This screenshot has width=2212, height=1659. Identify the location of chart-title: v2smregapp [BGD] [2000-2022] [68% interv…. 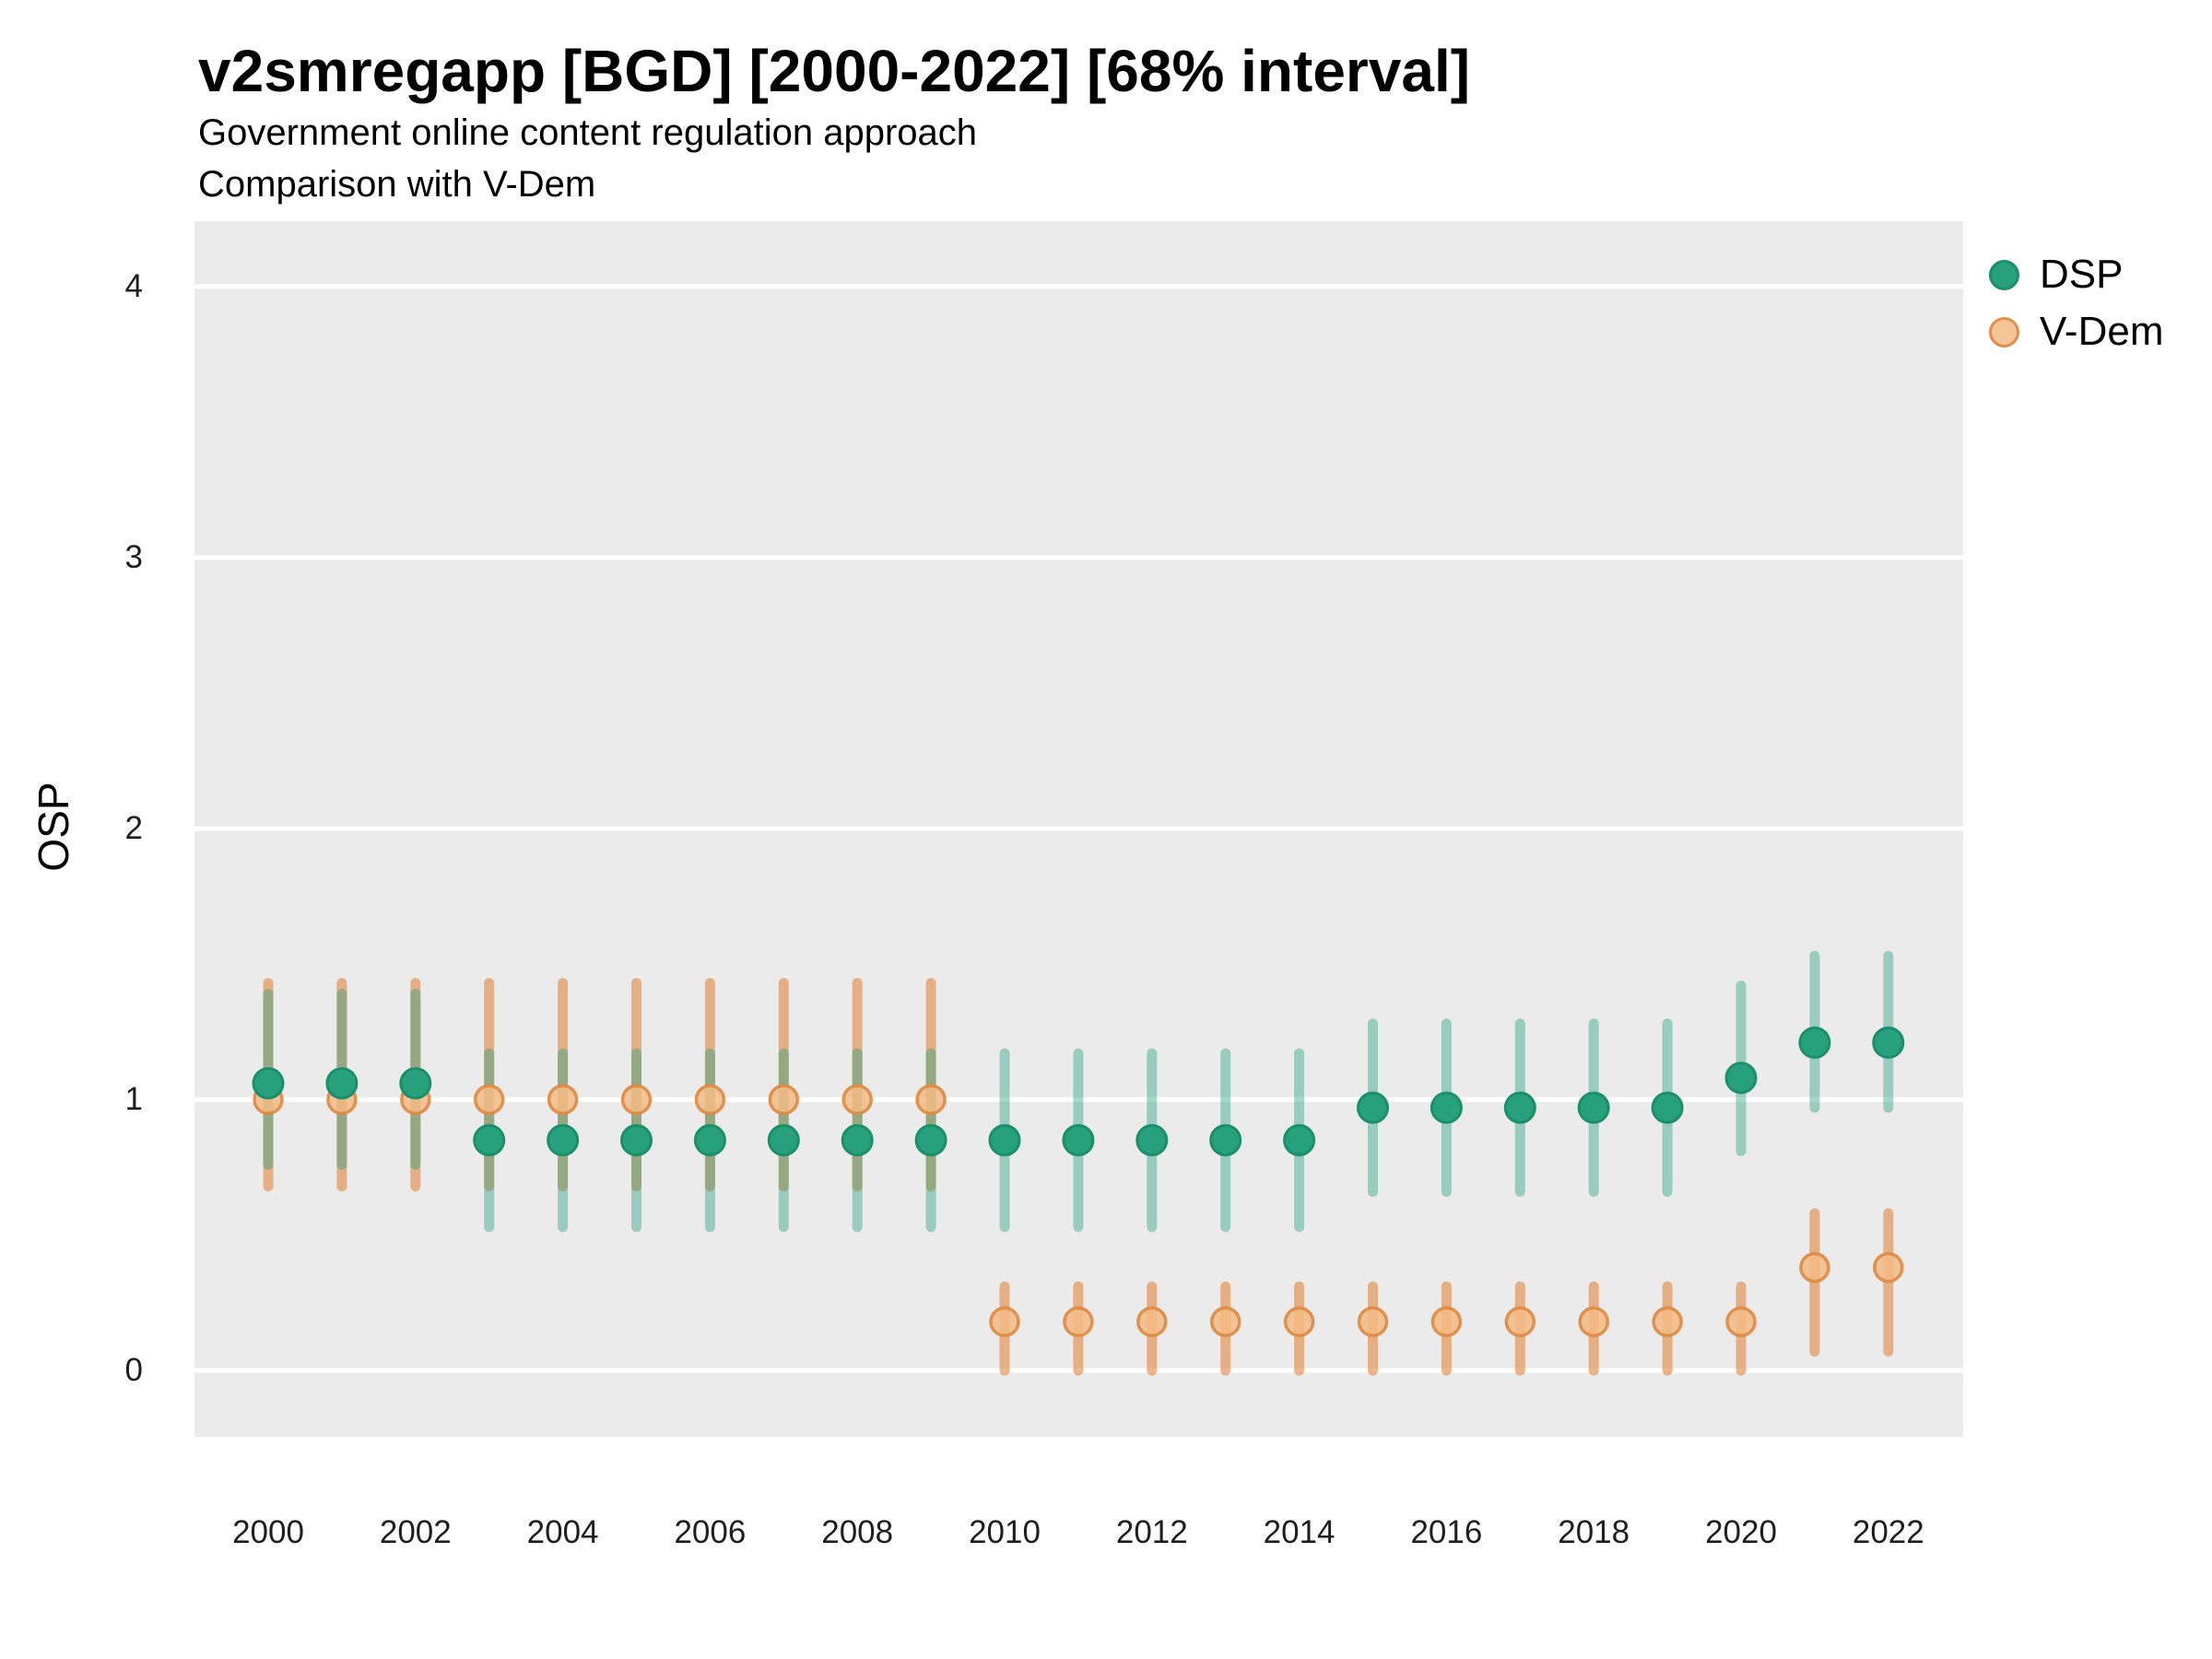
(834, 71).